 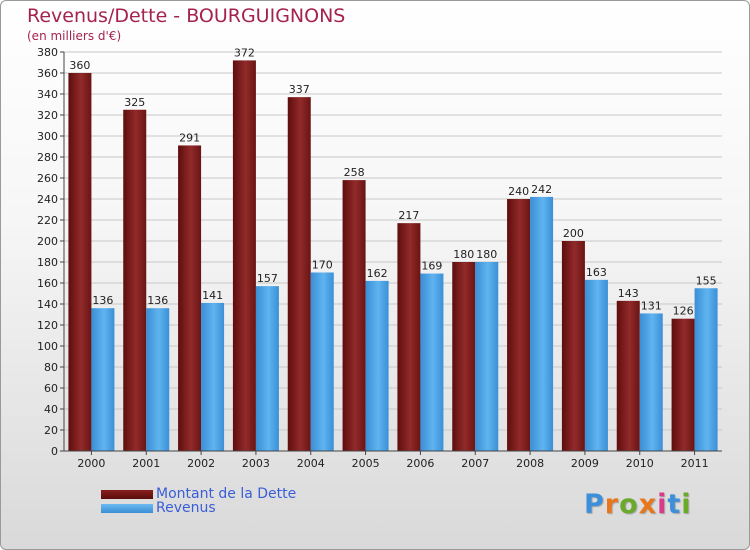 What do you see at coordinates (51, 409) in the screenshot?
I see `y-tick-label: 40` at bounding box center [51, 409].